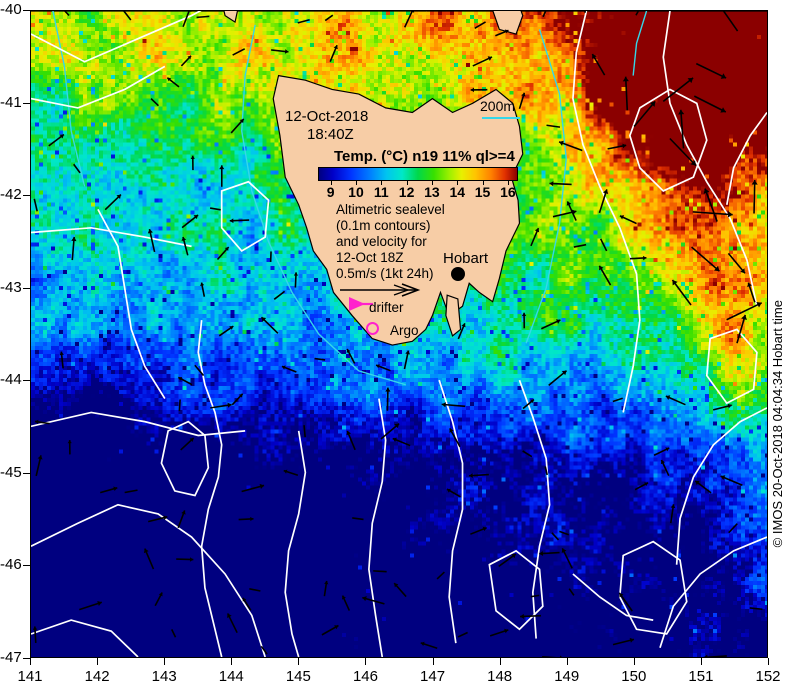 The height and width of the screenshot is (700, 800). What do you see at coordinates (365, 676) in the screenshot?
I see `x-axis-label: 146` at bounding box center [365, 676].